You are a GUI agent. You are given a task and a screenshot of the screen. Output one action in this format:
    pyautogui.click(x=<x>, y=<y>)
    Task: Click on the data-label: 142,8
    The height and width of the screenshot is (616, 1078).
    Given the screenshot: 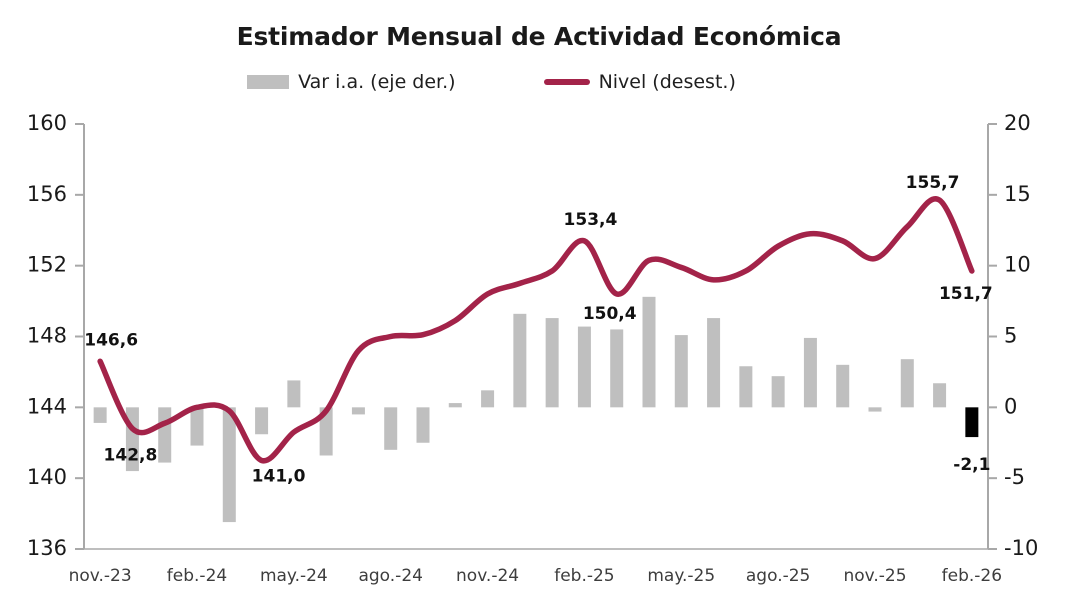 What is the action you would take?
    pyautogui.click(x=131, y=456)
    